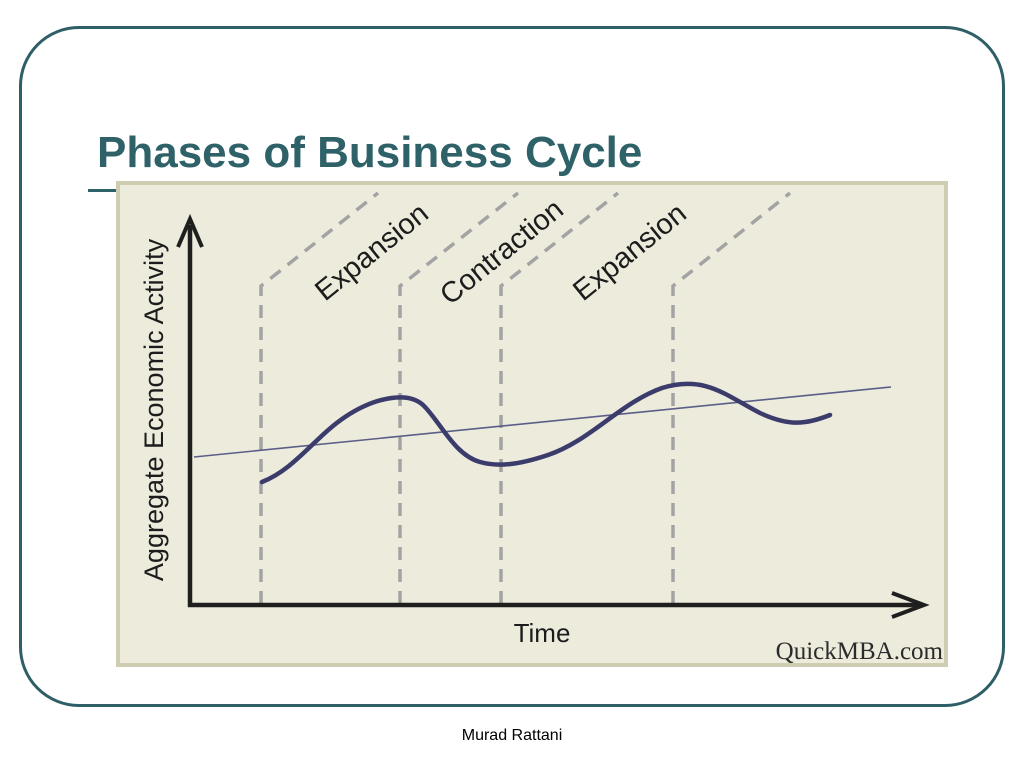  What do you see at coordinates (190, 230) in the screenshot?
I see `y-axis-arrow-icon` at bounding box center [190, 230].